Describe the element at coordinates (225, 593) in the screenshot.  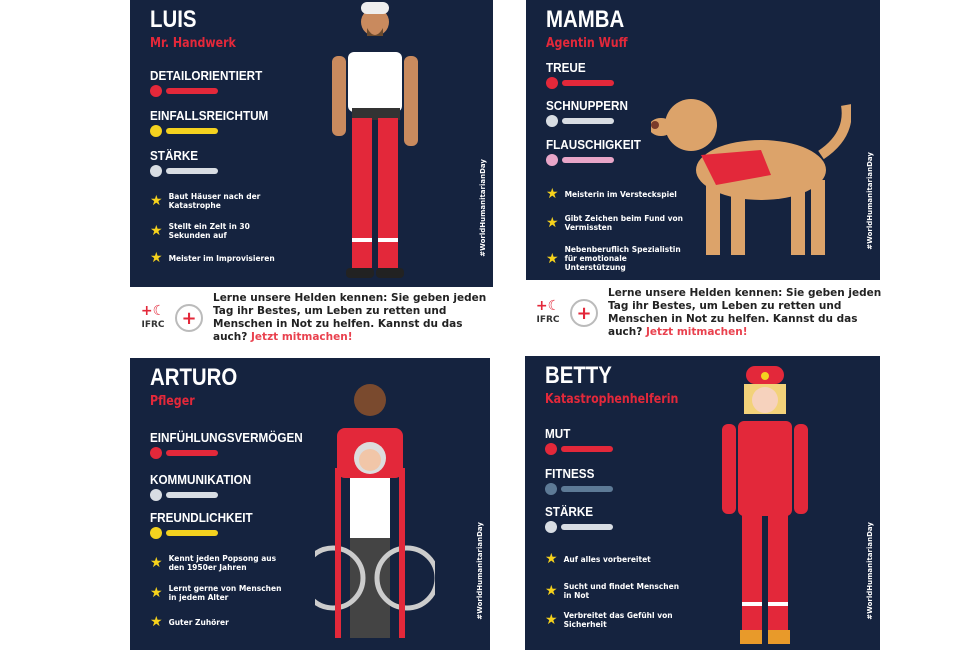
I see `trait-text: Lernt gerne von Menschen in jedem Alter` at that location.